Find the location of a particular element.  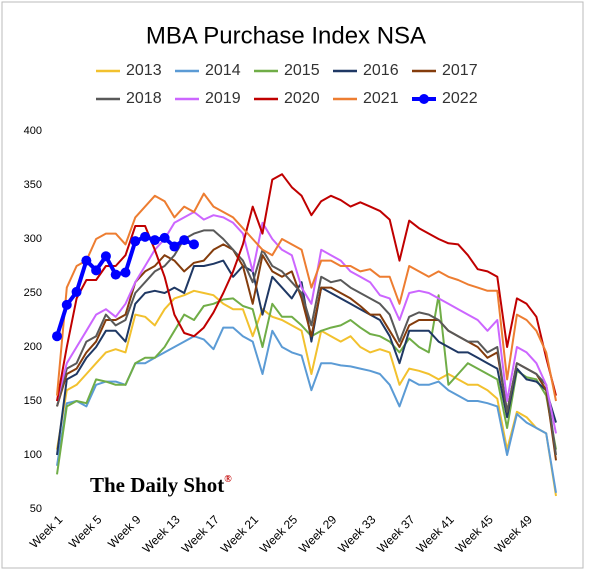

legend-label: 2018 is located at coordinates (144, 98).